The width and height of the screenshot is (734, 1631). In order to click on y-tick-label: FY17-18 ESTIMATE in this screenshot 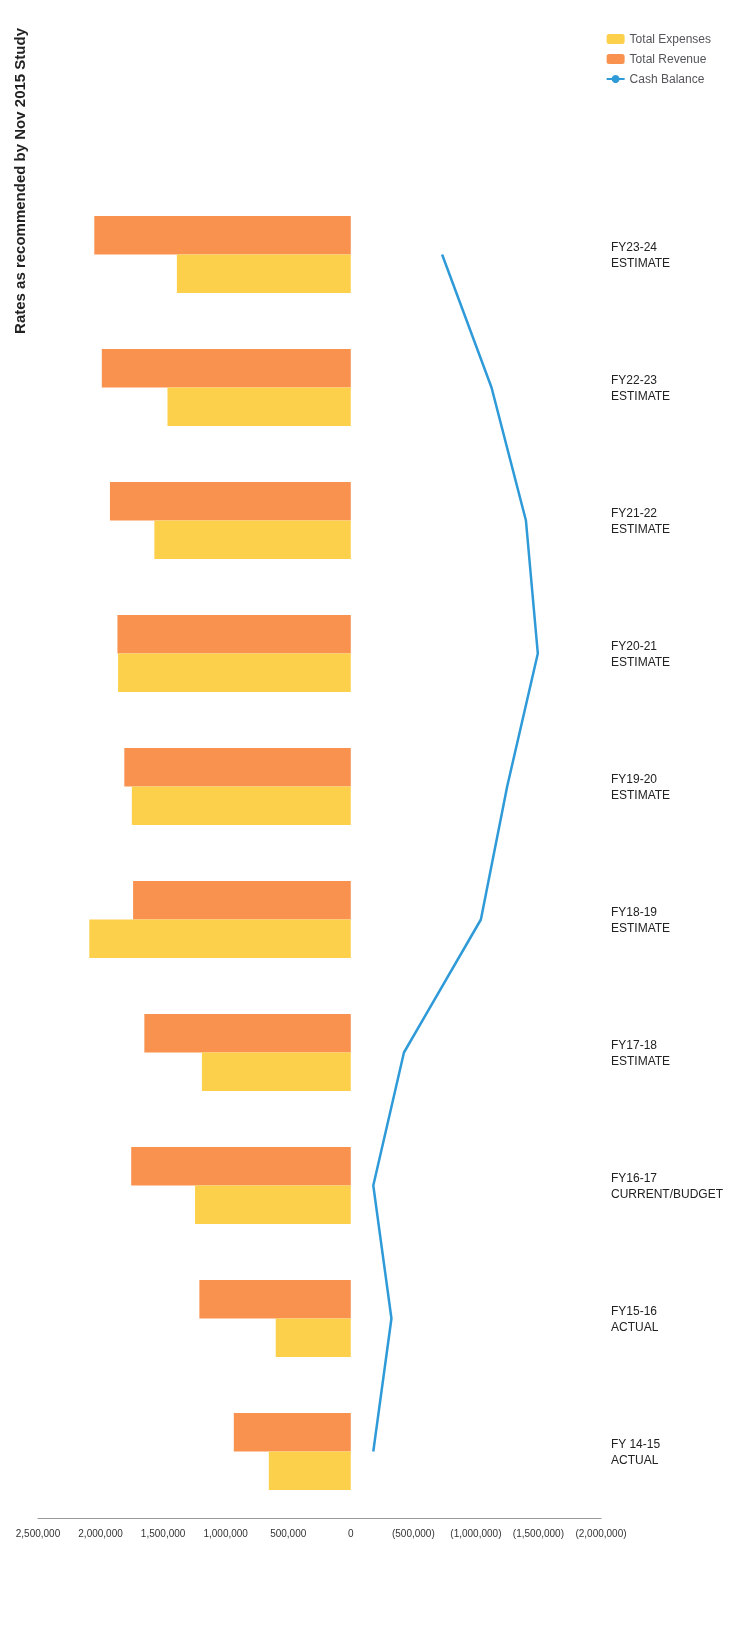, I will do `click(641, 1052)`.